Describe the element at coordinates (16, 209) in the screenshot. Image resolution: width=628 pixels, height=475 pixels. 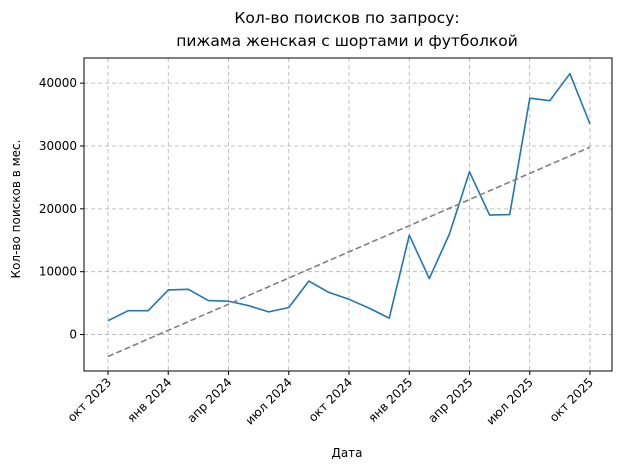
I see `y-axis-label: Кол-во поисков в мес.` at that location.